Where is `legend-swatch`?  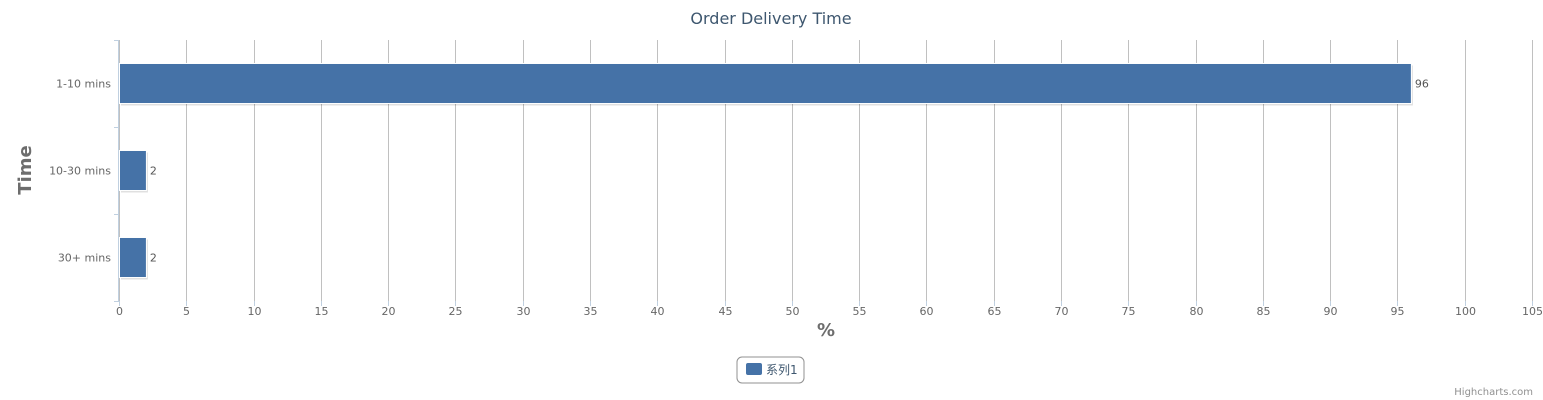
legend-swatch is located at coordinates (754, 369).